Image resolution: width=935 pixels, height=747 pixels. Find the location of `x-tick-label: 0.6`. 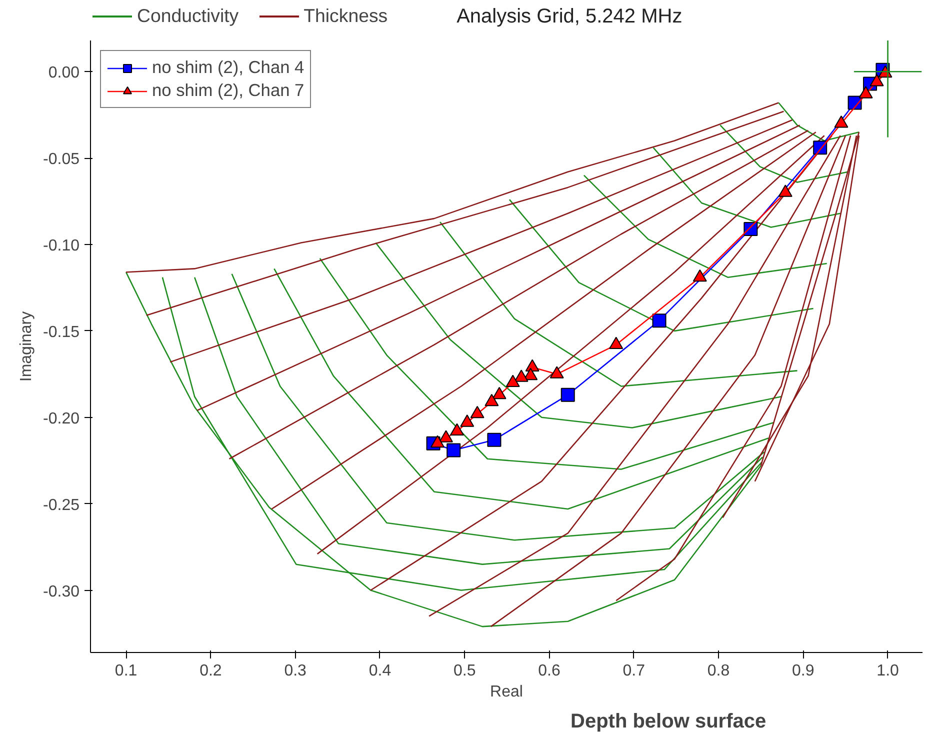

x-tick-label: 0.6 is located at coordinates (549, 671).